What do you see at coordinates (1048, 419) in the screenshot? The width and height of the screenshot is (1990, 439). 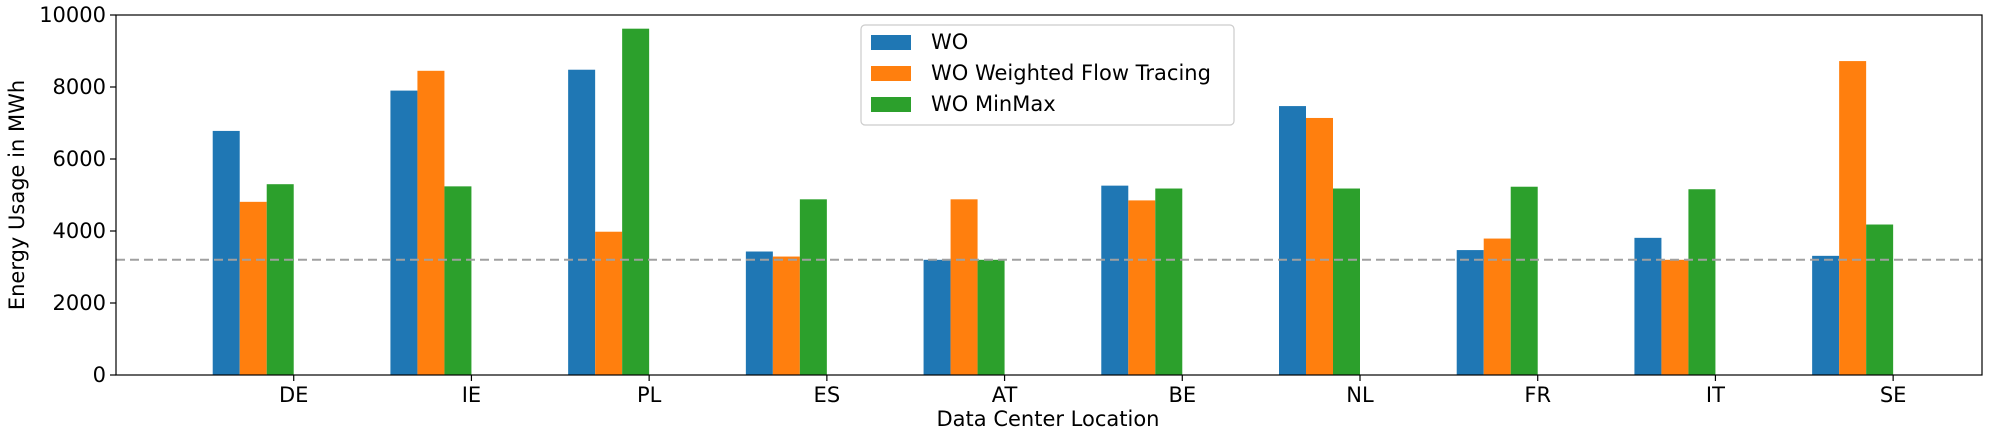 I see `x-axis-label: Data Center Location` at bounding box center [1048, 419].